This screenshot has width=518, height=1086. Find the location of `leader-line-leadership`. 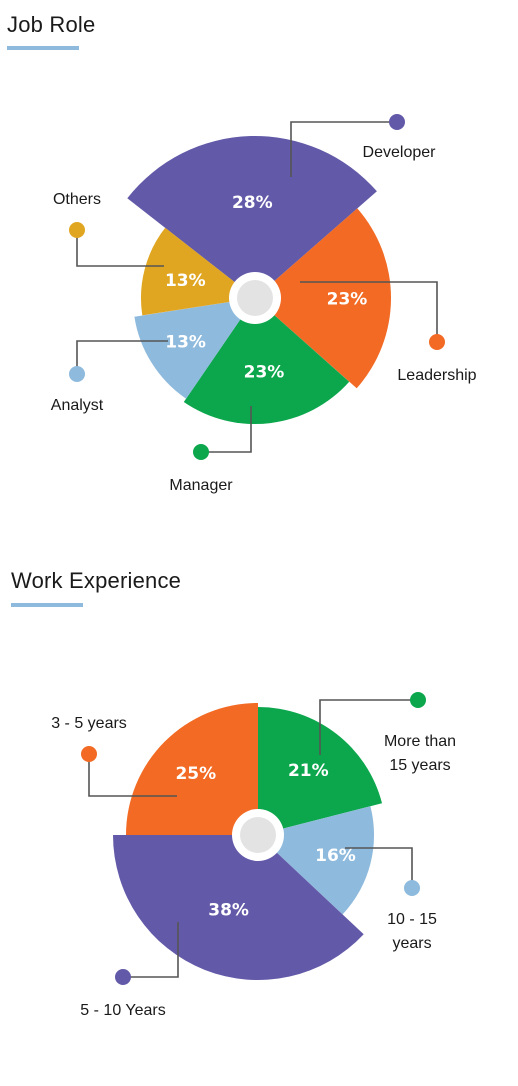

leader-line-leadership is located at coordinates (369, 311).